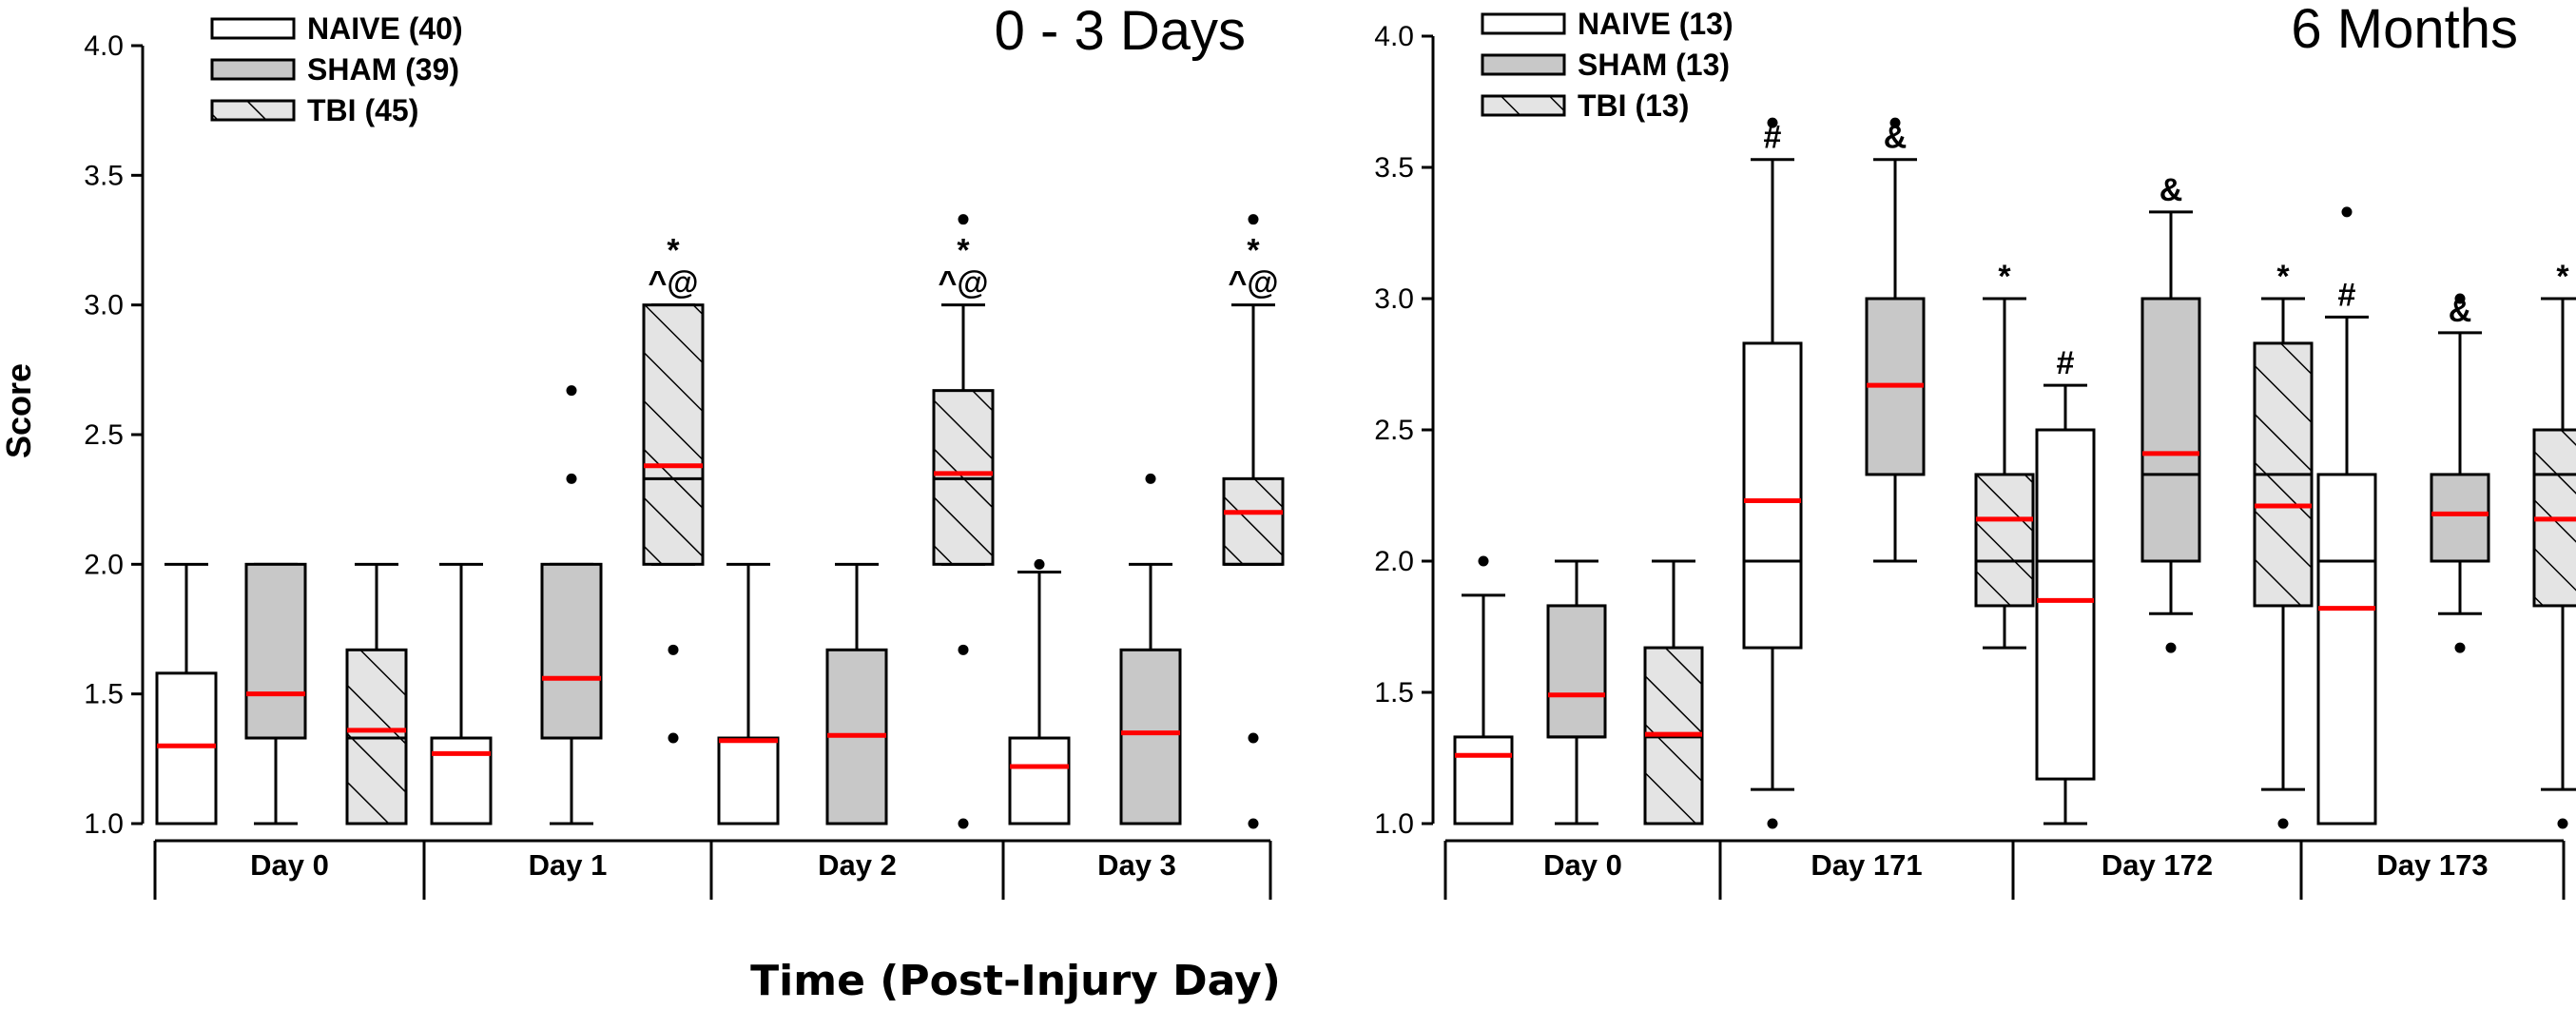  Describe the element at coordinates (1654, 65) in the screenshot. I see `legend-label: SHAM (13)` at that location.